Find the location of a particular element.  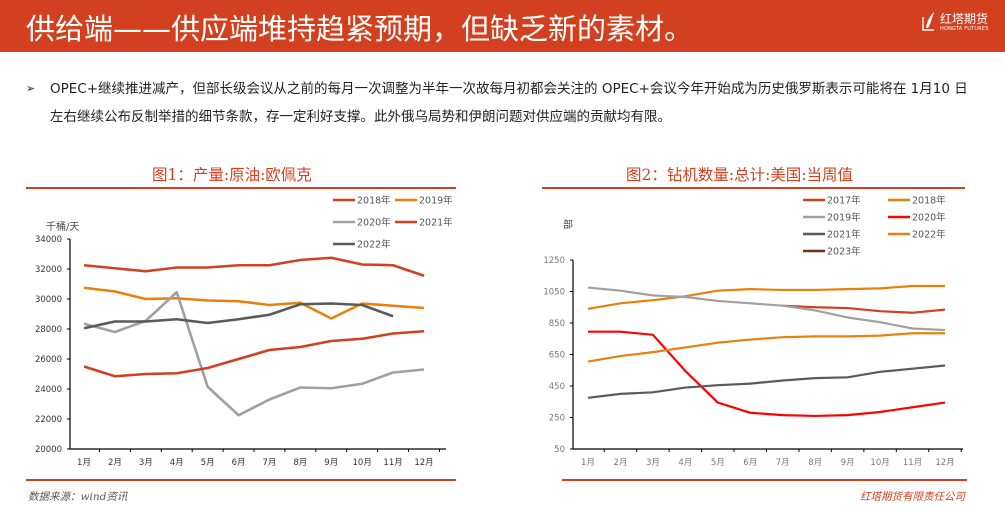

logo-text-cn: 红塔期货 is located at coordinates (964, 19).